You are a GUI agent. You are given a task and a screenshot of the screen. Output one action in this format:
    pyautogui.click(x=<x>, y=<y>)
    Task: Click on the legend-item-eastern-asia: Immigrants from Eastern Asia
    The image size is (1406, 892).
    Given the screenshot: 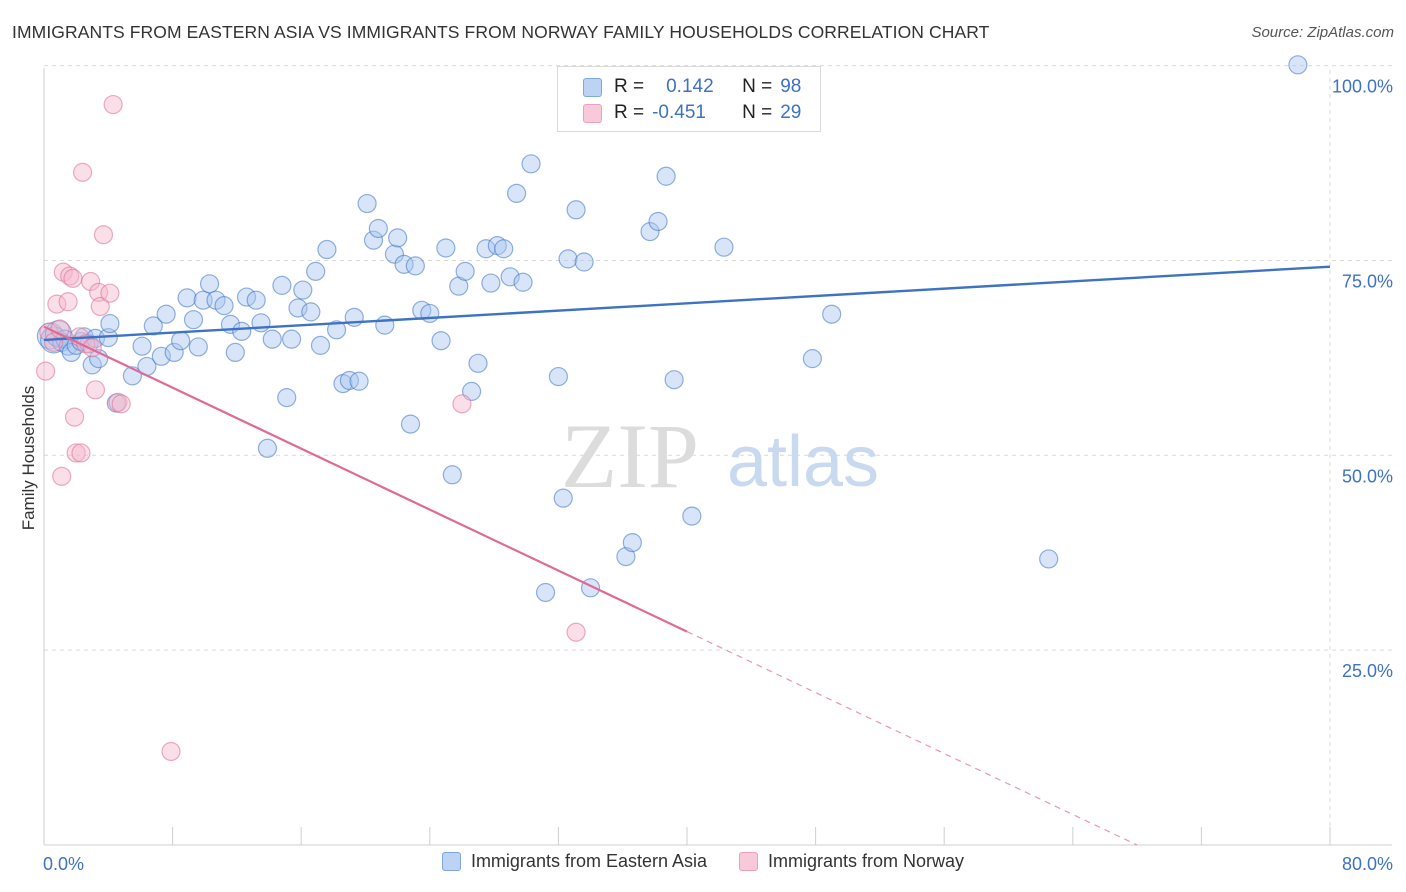 What is the action you would take?
    pyautogui.click(x=574, y=861)
    